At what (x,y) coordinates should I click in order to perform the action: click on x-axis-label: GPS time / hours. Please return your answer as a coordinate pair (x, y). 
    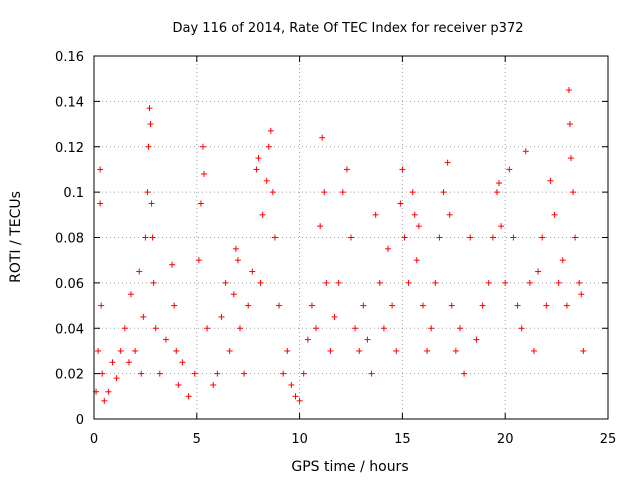
    Looking at the image, I should click on (349, 467).